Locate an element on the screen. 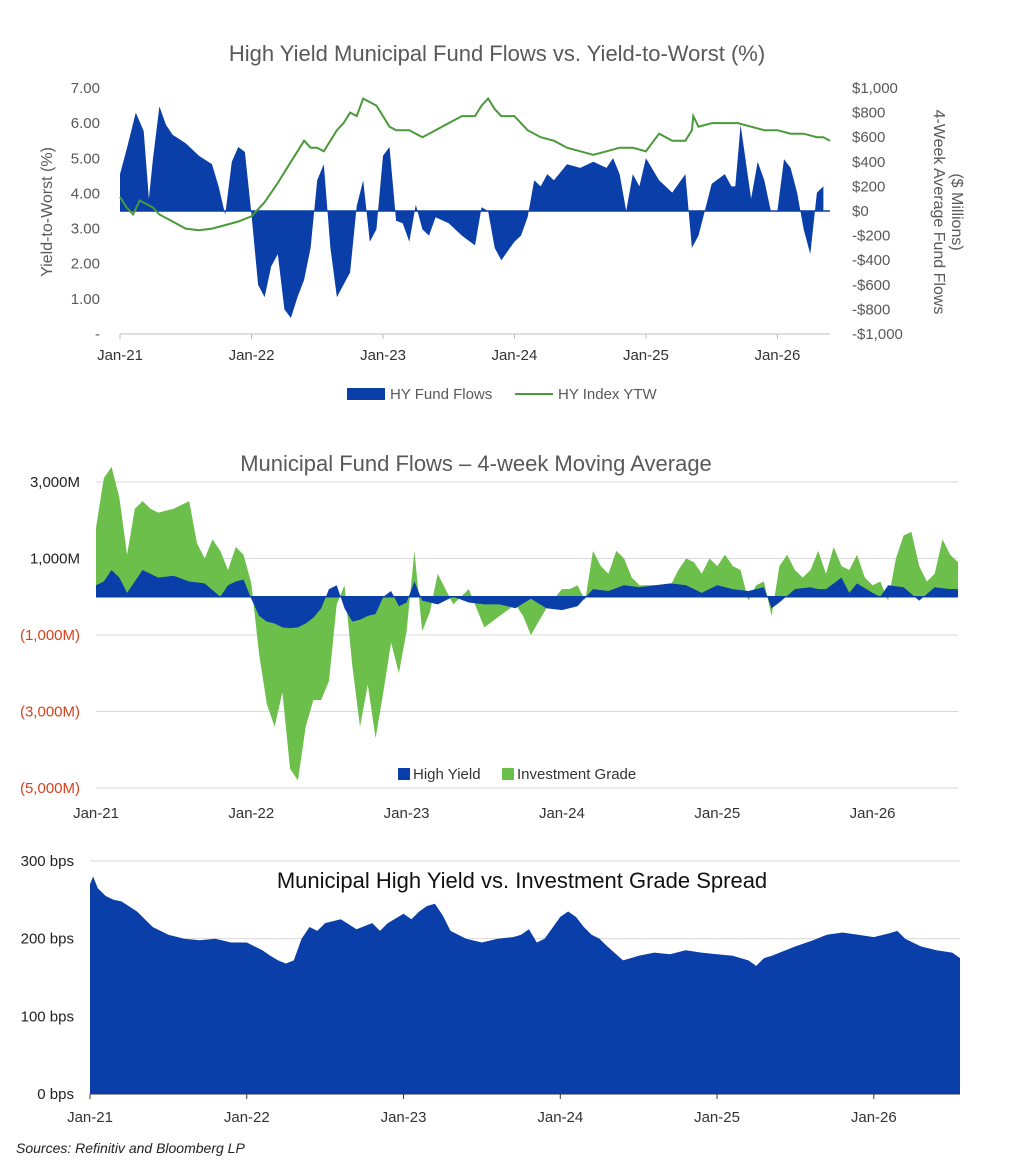  chart1-right-axis-label-line1: 4-Week Average Fund Flows is located at coordinates (938, 212).